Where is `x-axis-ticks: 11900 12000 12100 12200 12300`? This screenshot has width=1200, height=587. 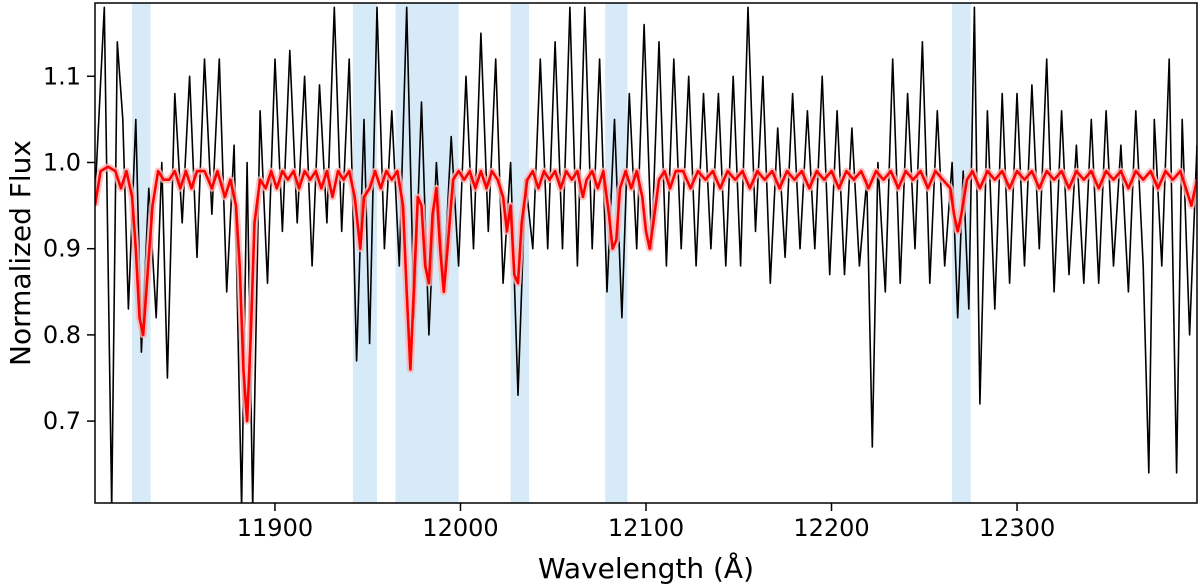 x-axis-ticks: 11900 12000 12100 12200 12300 is located at coordinates (646, 522).